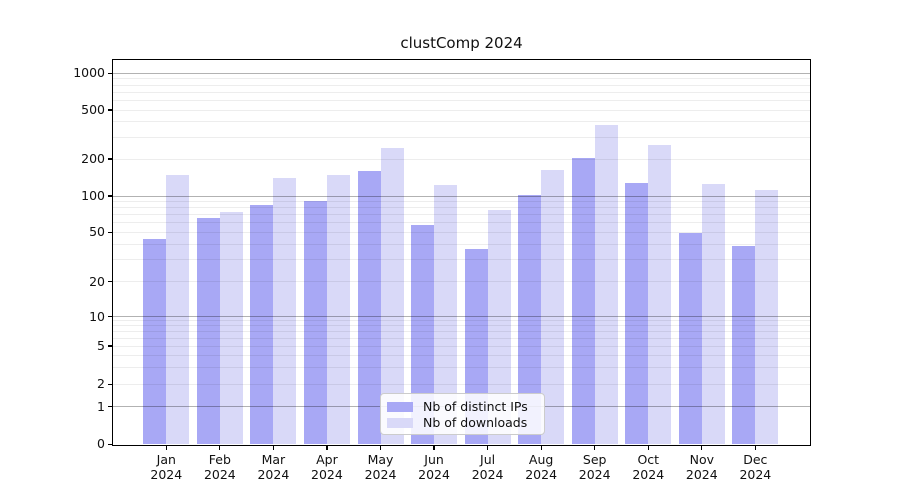  What do you see at coordinates (434, 467) in the screenshot?
I see `x-tick-label-jun: Jun 2024` at bounding box center [434, 467].